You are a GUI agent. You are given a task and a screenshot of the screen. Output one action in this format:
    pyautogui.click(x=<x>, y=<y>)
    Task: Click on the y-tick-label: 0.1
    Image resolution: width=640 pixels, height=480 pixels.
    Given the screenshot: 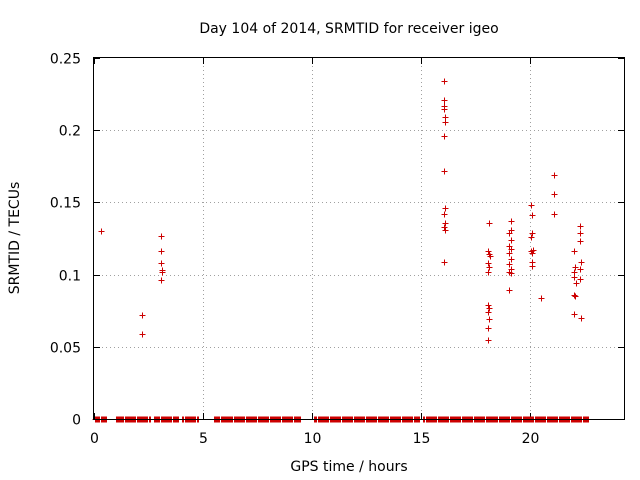 What is the action you would take?
    pyautogui.click(x=70, y=277)
    